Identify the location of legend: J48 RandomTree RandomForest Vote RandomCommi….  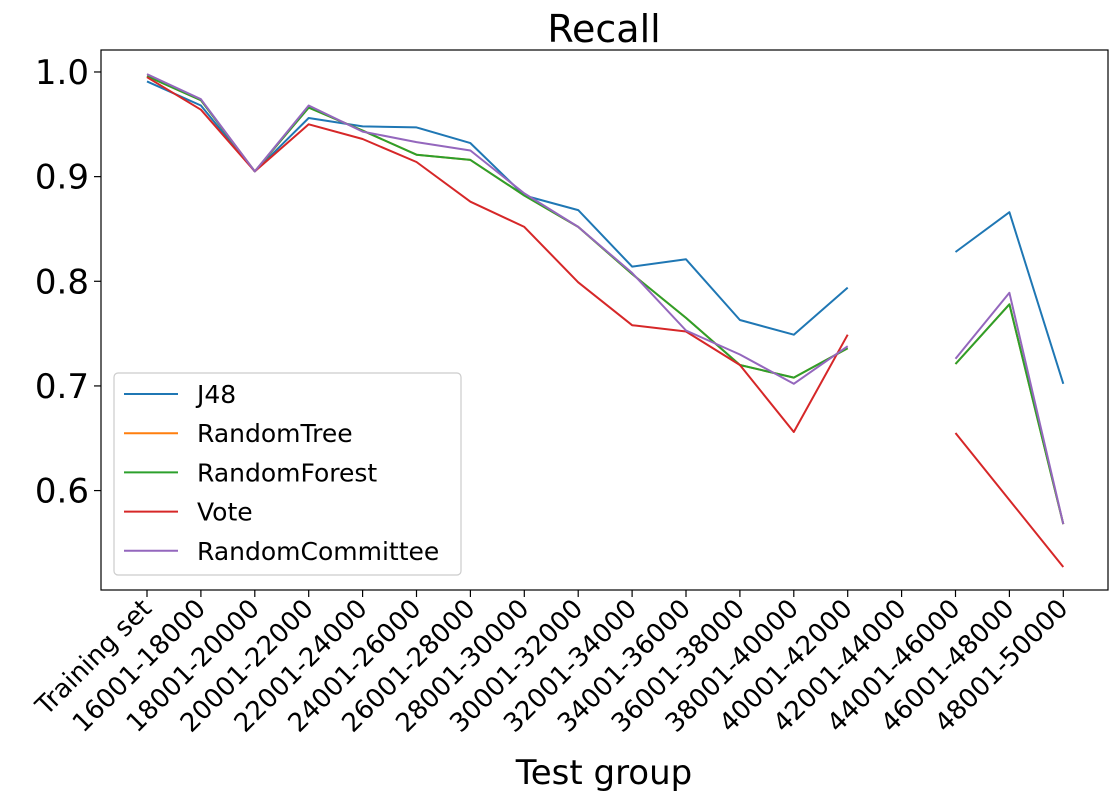
(287, 474).